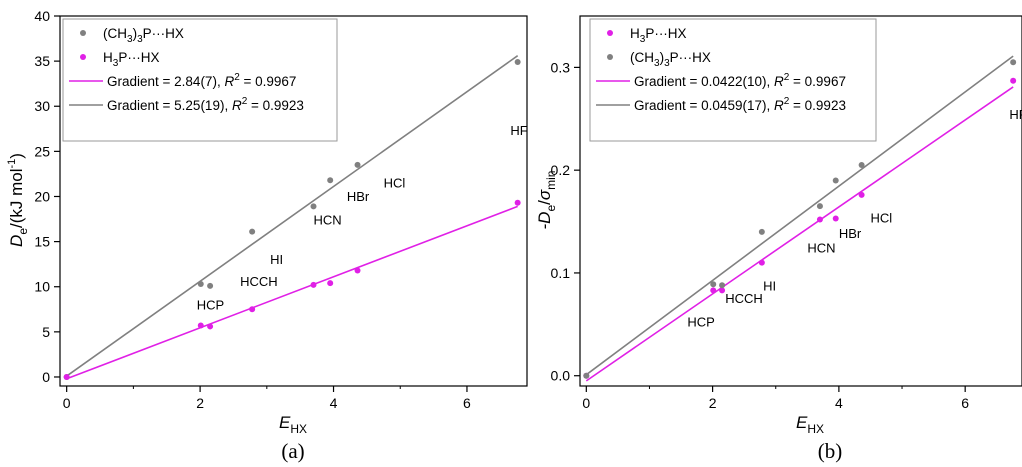  I want to click on legend-fit-h3p: Gradient = 2.84(7), R2 = 0.9967, so click(201, 80).